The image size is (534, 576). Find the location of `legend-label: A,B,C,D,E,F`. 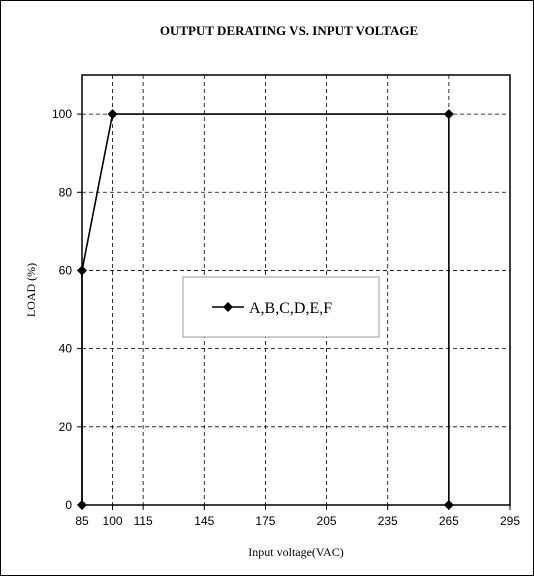

legend-label: A,B,C,D,E,F is located at coordinates (290, 308).